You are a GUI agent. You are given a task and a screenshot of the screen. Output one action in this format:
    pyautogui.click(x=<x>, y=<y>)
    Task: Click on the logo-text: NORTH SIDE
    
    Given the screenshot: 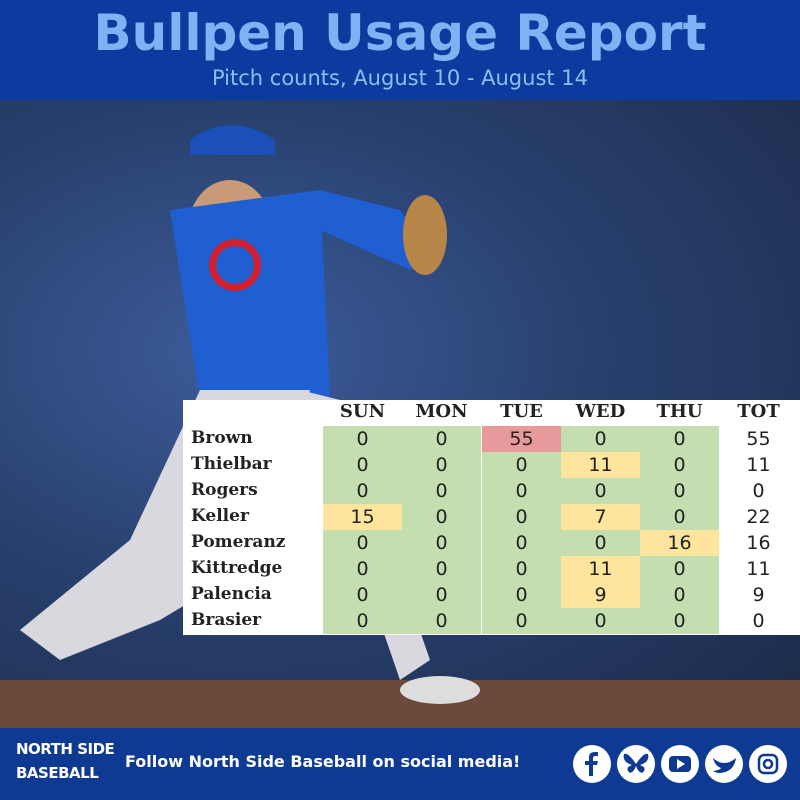 What is the action you would take?
    pyautogui.click(x=65, y=749)
    